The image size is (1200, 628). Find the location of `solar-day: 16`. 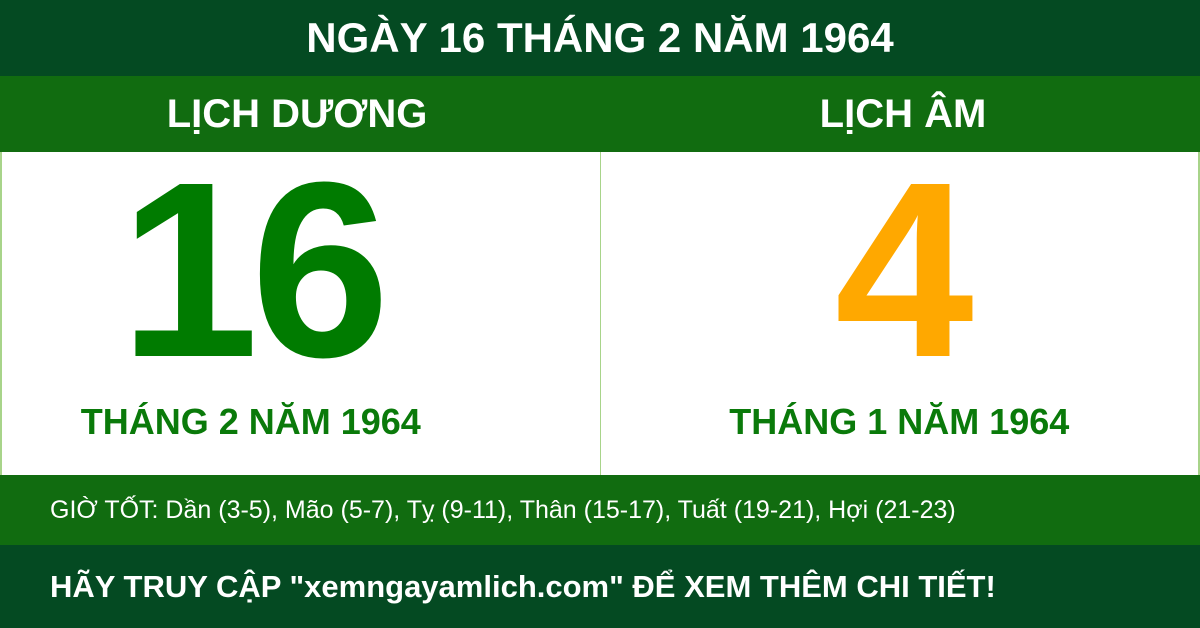

solar-day: 16 is located at coordinates (254, 269).